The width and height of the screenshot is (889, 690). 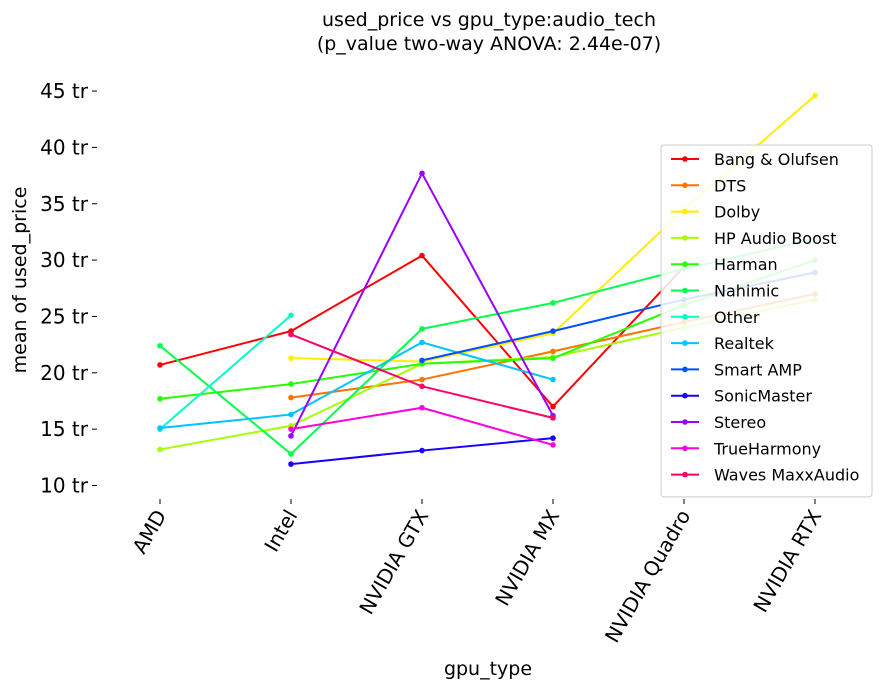 I want to click on legend-box, so click(x=766, y=321).